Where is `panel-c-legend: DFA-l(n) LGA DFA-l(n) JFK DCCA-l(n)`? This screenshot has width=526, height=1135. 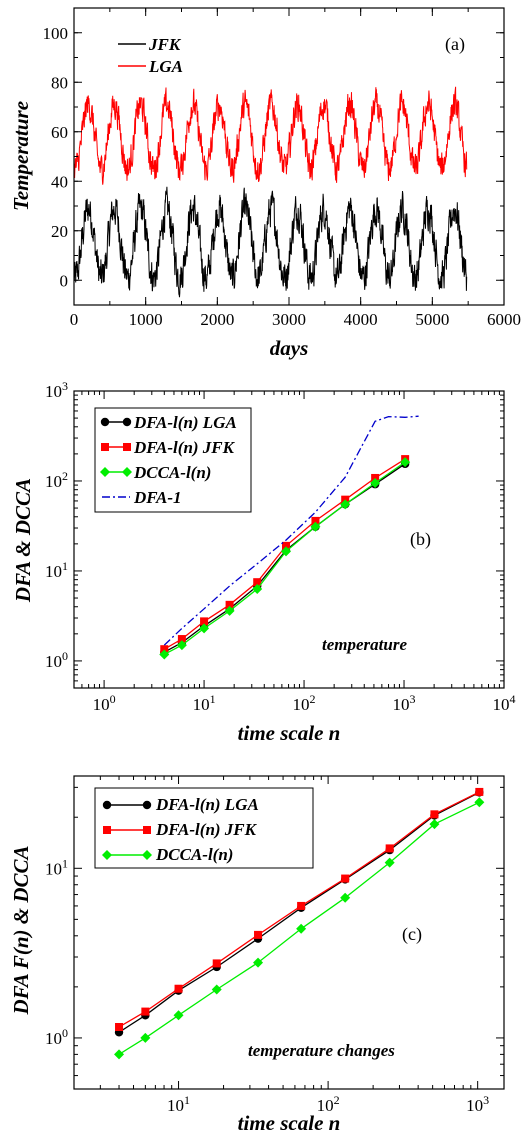
panel-c-legend: DFA-l(n) LGA DFA-l(n) JFK DCCA-l(n) is located at coordinates (204, 828).